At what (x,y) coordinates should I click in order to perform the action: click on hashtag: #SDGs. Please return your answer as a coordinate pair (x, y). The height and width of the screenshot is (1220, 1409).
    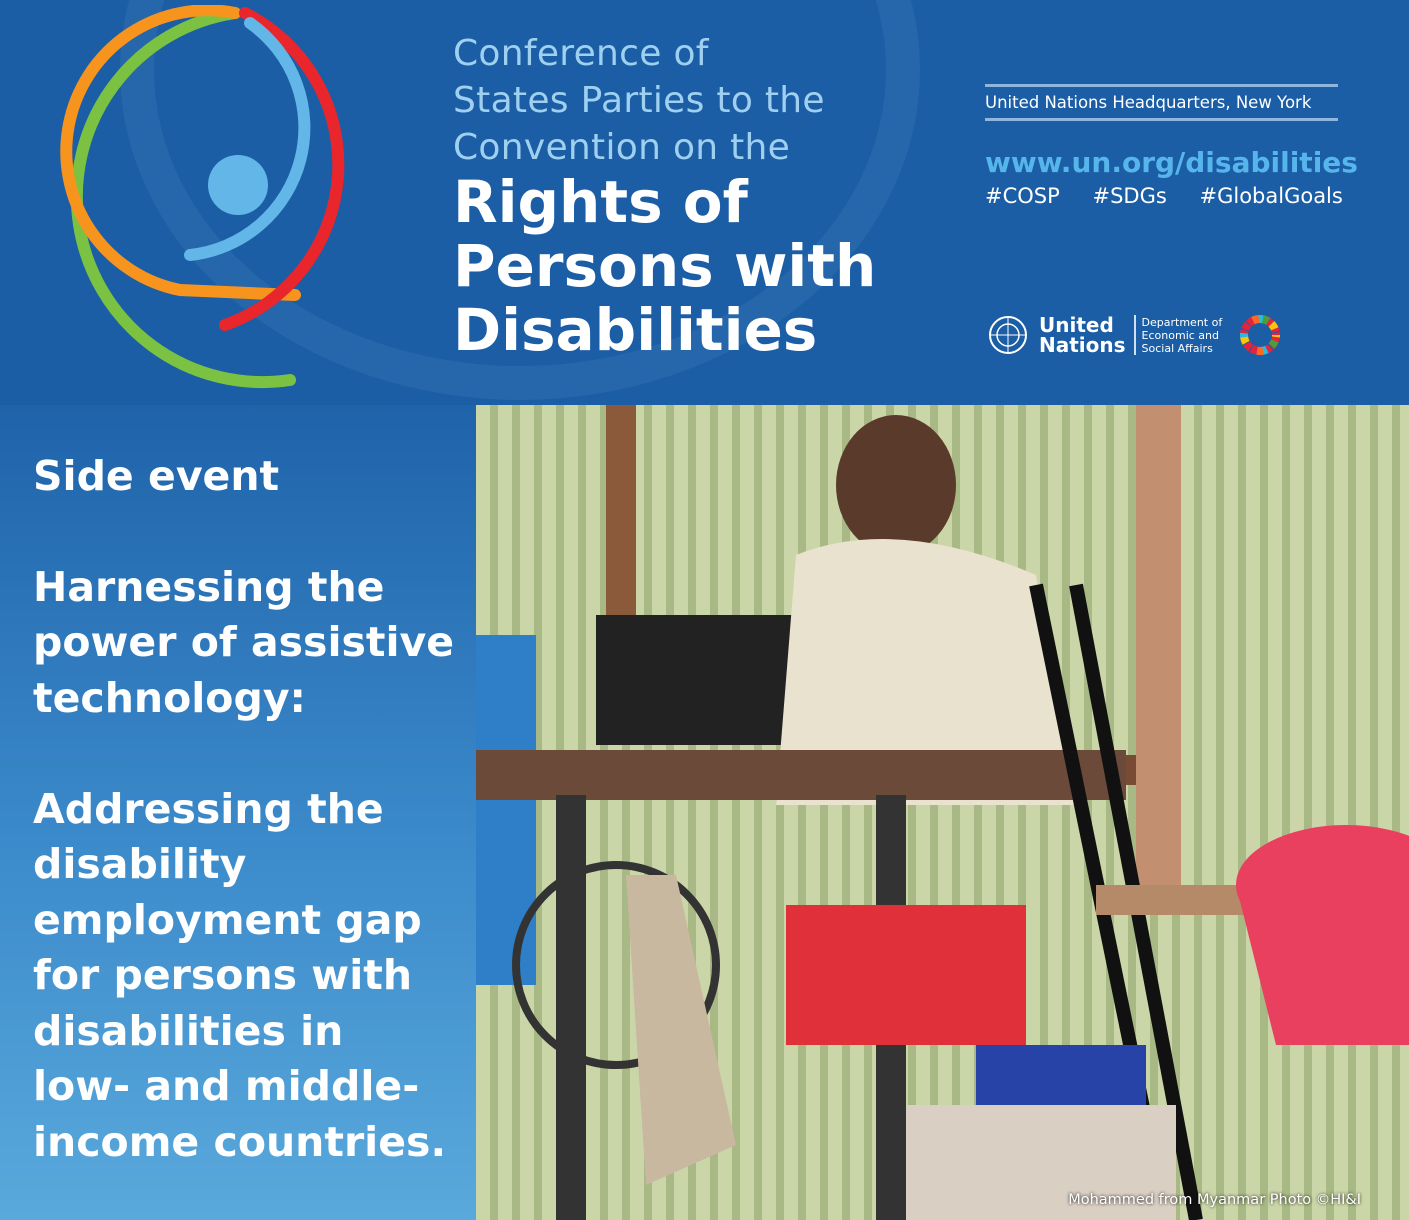
    Looking at the image, I should click on (1129, 196).